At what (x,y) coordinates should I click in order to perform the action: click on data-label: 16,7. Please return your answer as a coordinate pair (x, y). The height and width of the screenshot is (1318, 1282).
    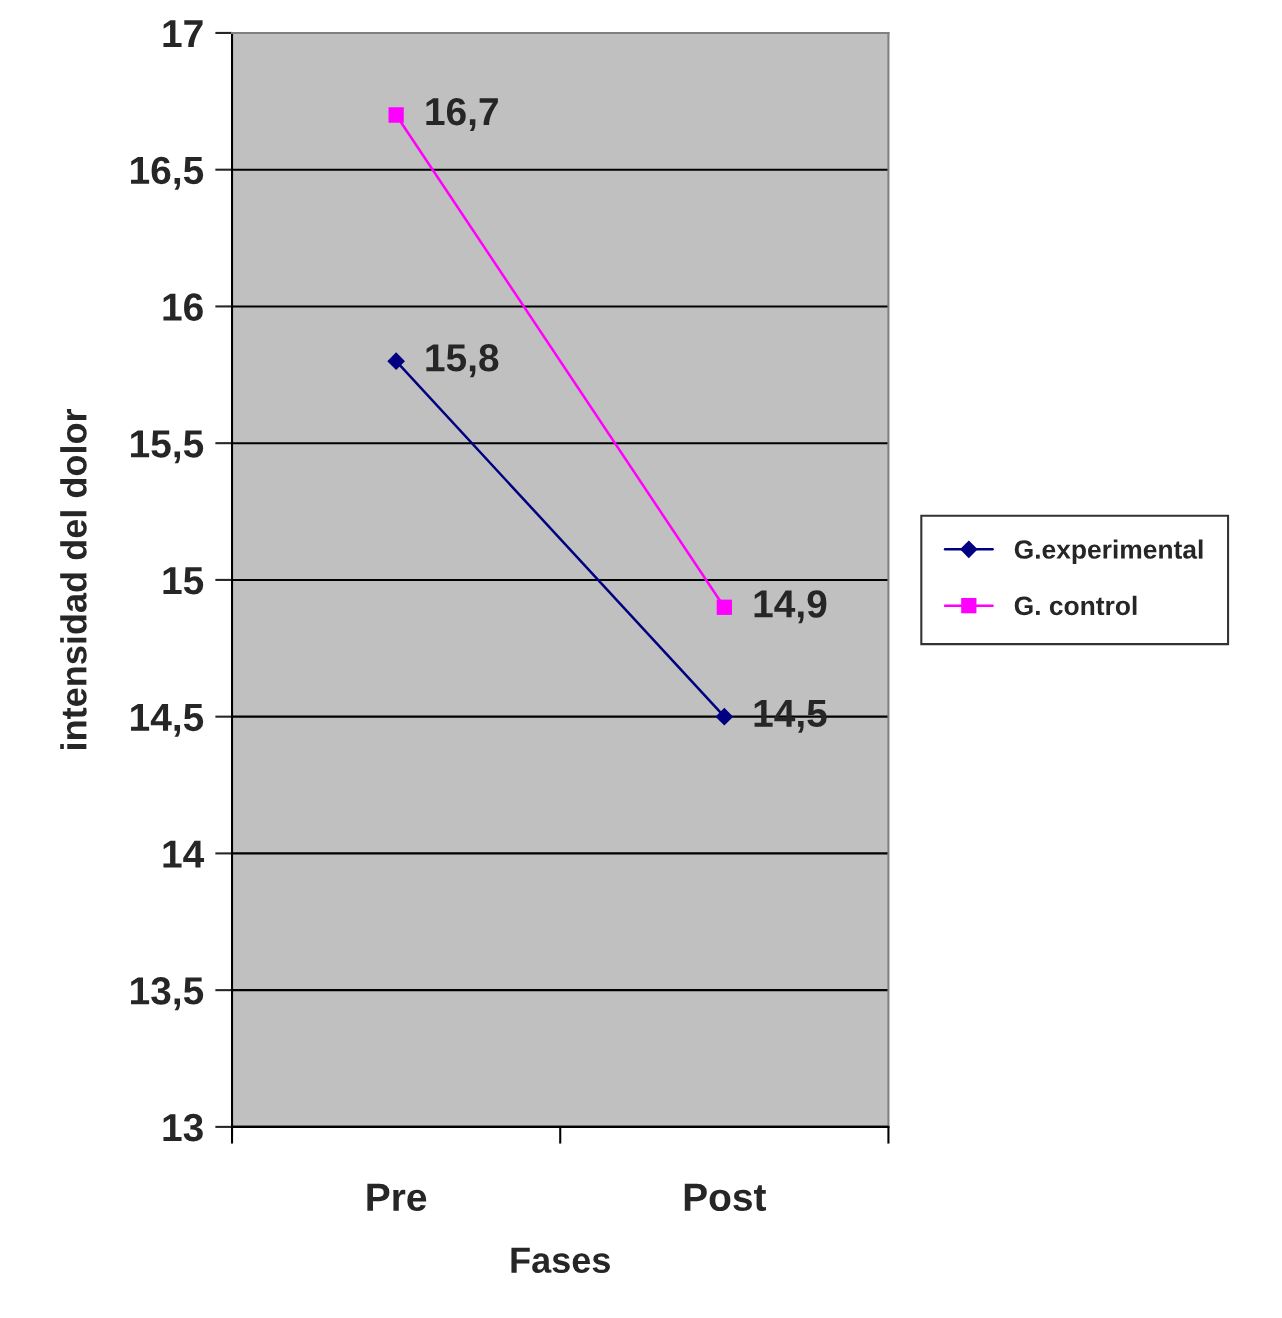
    Looking at the image, I should click on (462, 114).